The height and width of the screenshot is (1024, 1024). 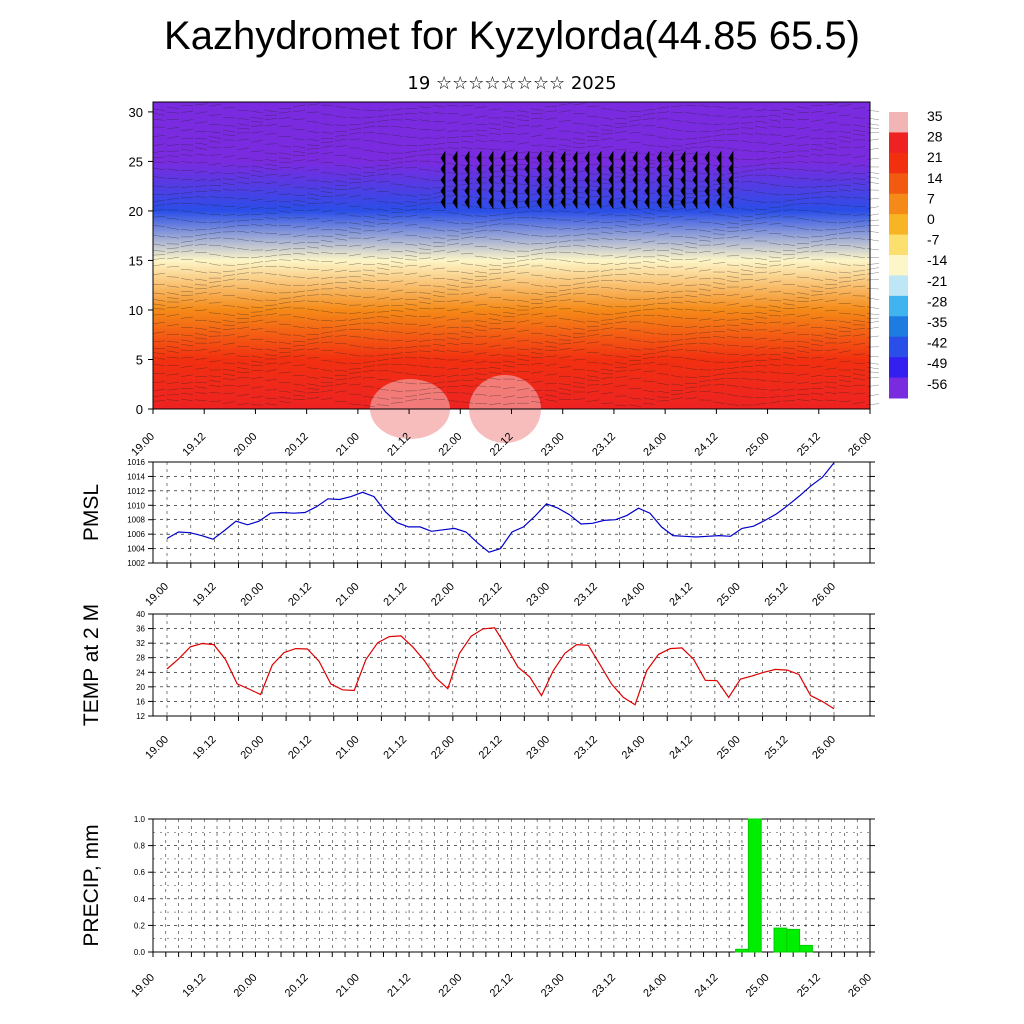 I want to click on precip-x-tick-label: 24.00, so click(x=655, y=986).